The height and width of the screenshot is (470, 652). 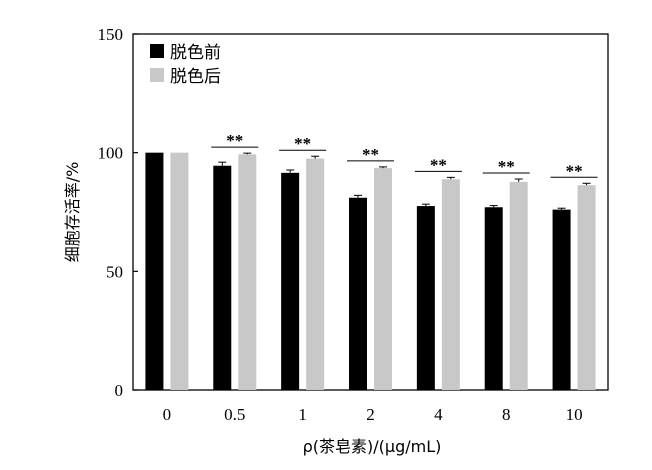 I want to click on legend-label: 脱色后, so click(x=195, y=77).